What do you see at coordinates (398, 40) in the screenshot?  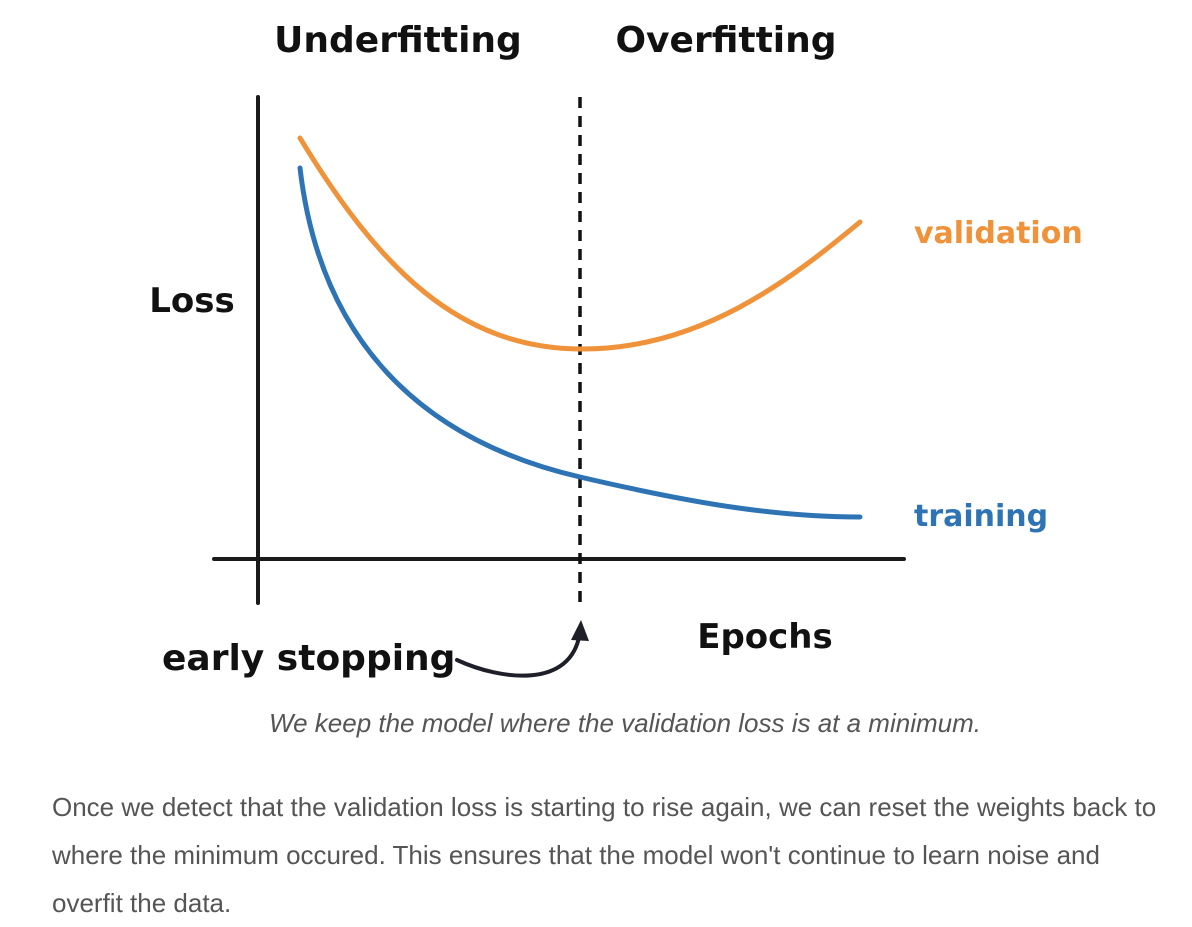 I see `underfitting-label: Underfitting` at bounding box center [398, 40].